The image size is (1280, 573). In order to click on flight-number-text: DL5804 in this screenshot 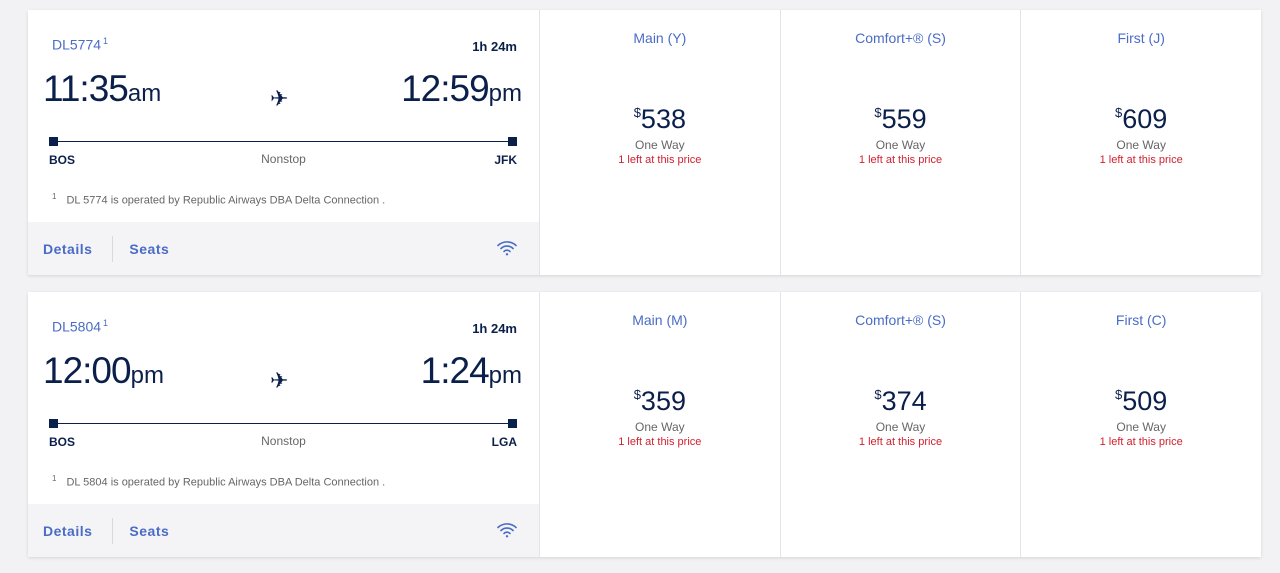, I will do `click(77, 326)`.